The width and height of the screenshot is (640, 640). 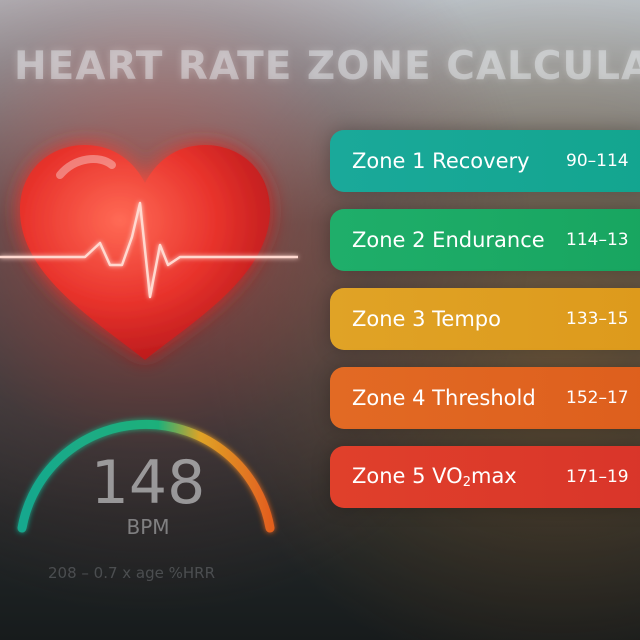 I want to click on zone-range: 114–13, so click(x=597, y=240).